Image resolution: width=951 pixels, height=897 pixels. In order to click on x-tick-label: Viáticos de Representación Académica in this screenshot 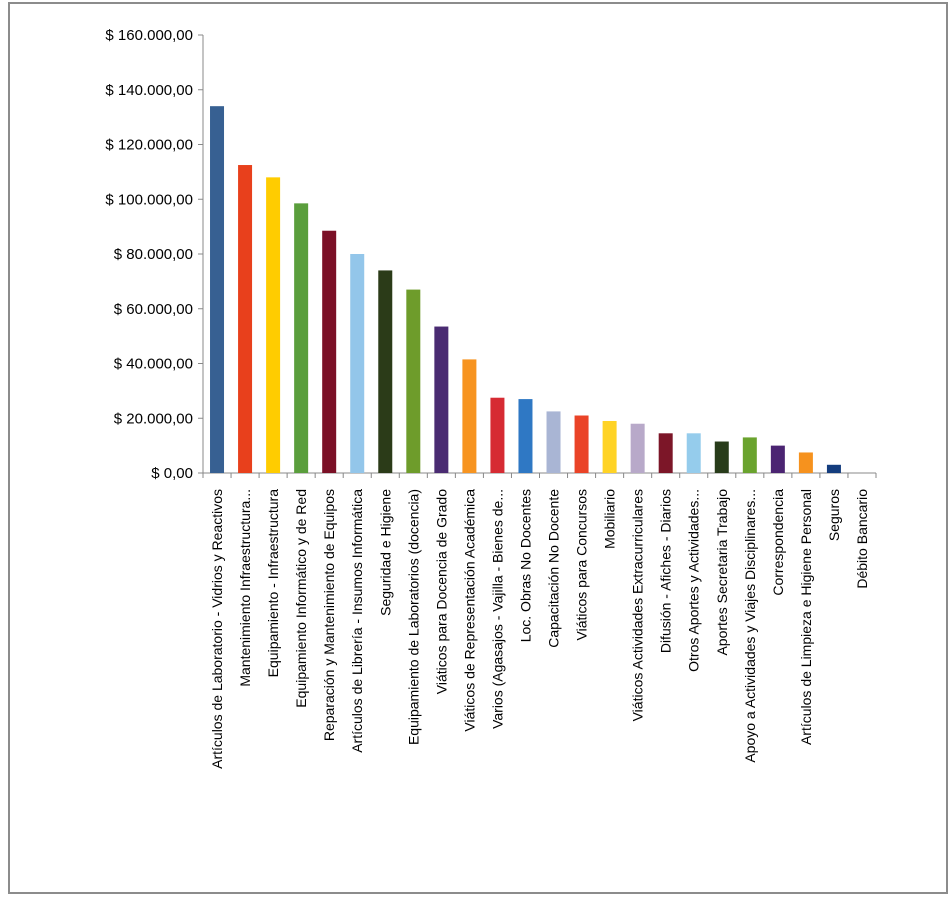, I will do `click(469, 610)`.